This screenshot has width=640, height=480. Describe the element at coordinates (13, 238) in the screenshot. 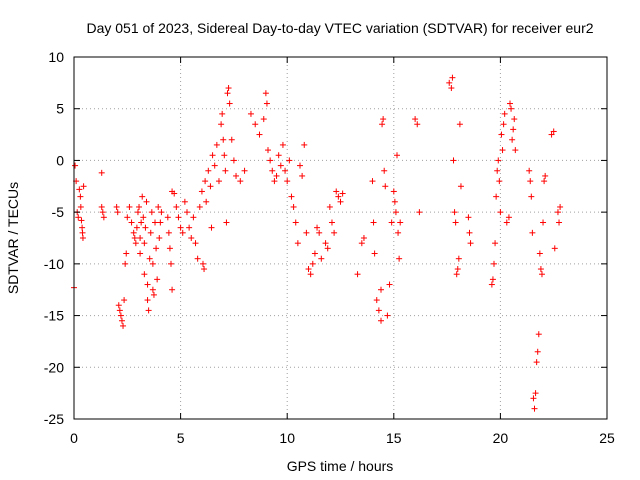

I see `y-axis-label: SDTVAR / TECUs` at that location.